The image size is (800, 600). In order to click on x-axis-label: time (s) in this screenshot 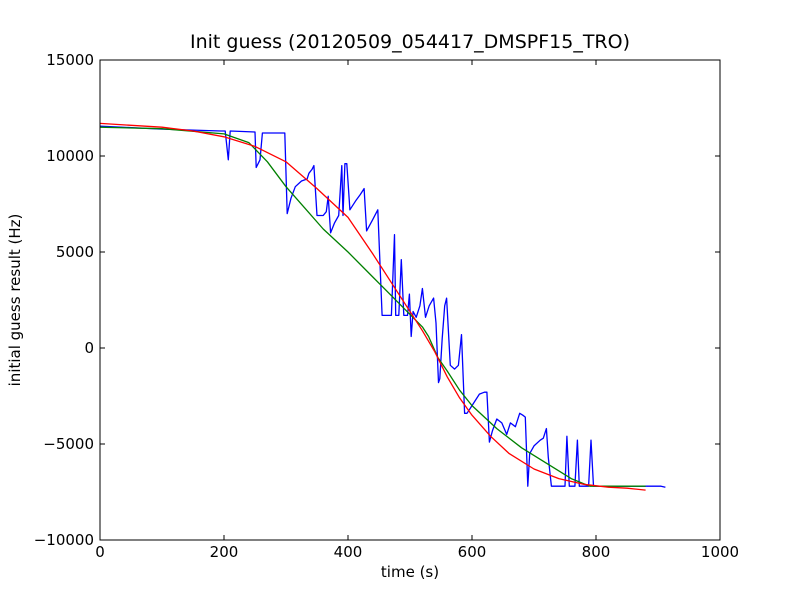, I will do `click(410, 572)`.